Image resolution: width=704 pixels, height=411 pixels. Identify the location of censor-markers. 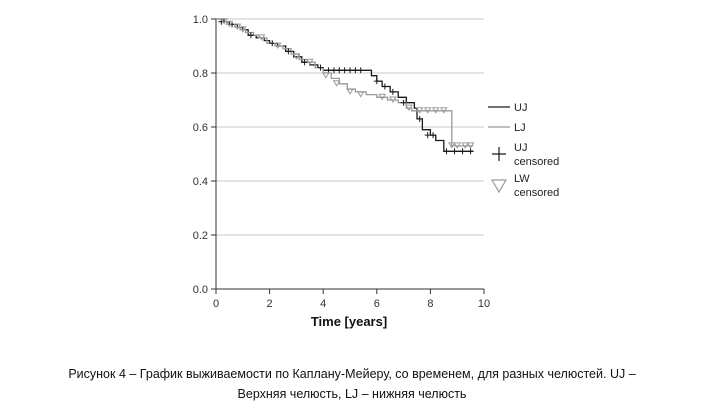
(346, 86).